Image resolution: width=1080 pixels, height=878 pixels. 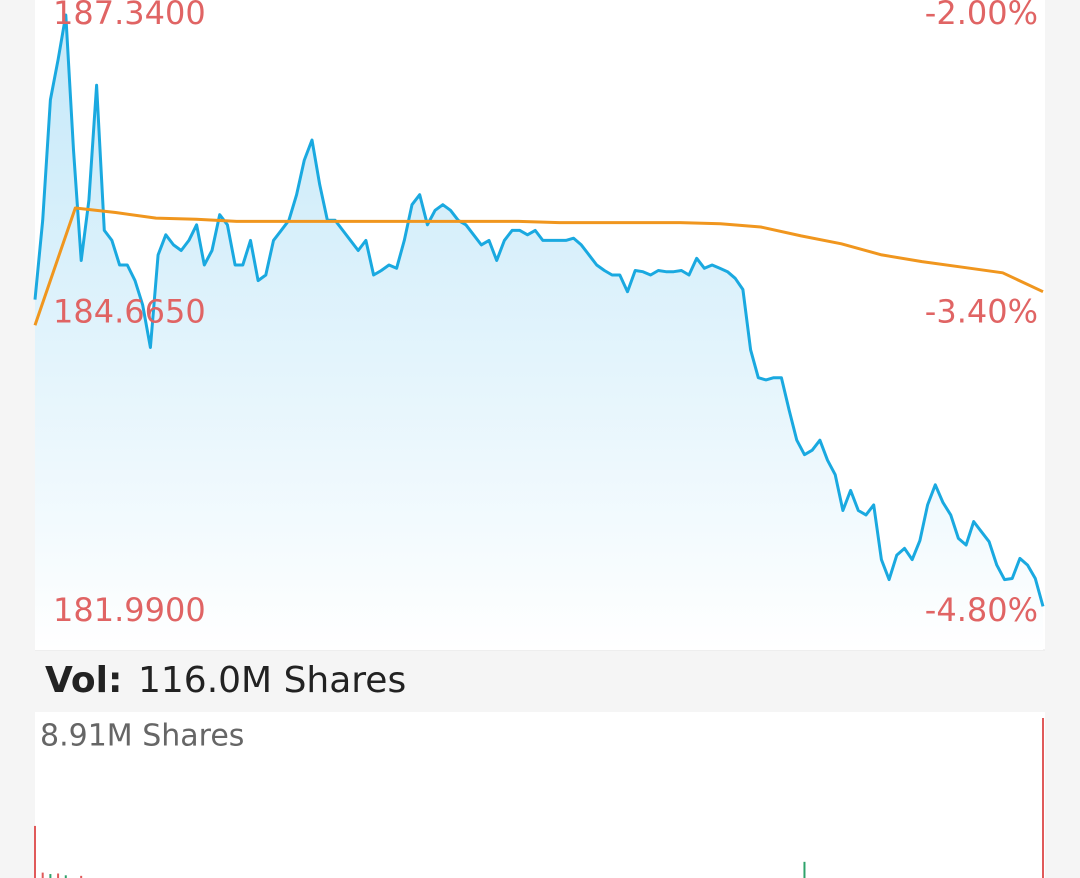 I want to click on y2-tick-label: -2.00%, so click(x=981, y=16).